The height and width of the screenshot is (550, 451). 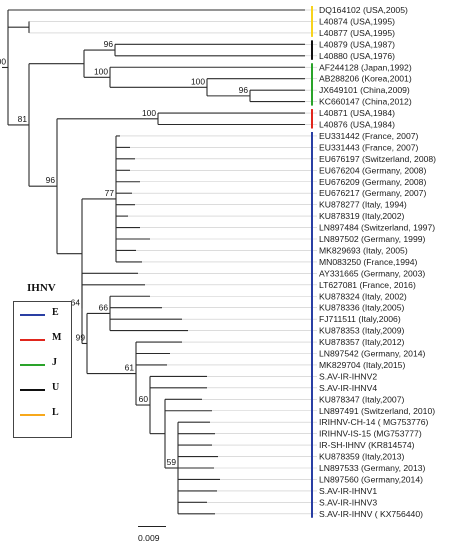 What do you see at coordinates (362, 365) in the screenshot?
I see `tip-label: MK829704 (Italy,2015)` at bounding box center [362, 365].